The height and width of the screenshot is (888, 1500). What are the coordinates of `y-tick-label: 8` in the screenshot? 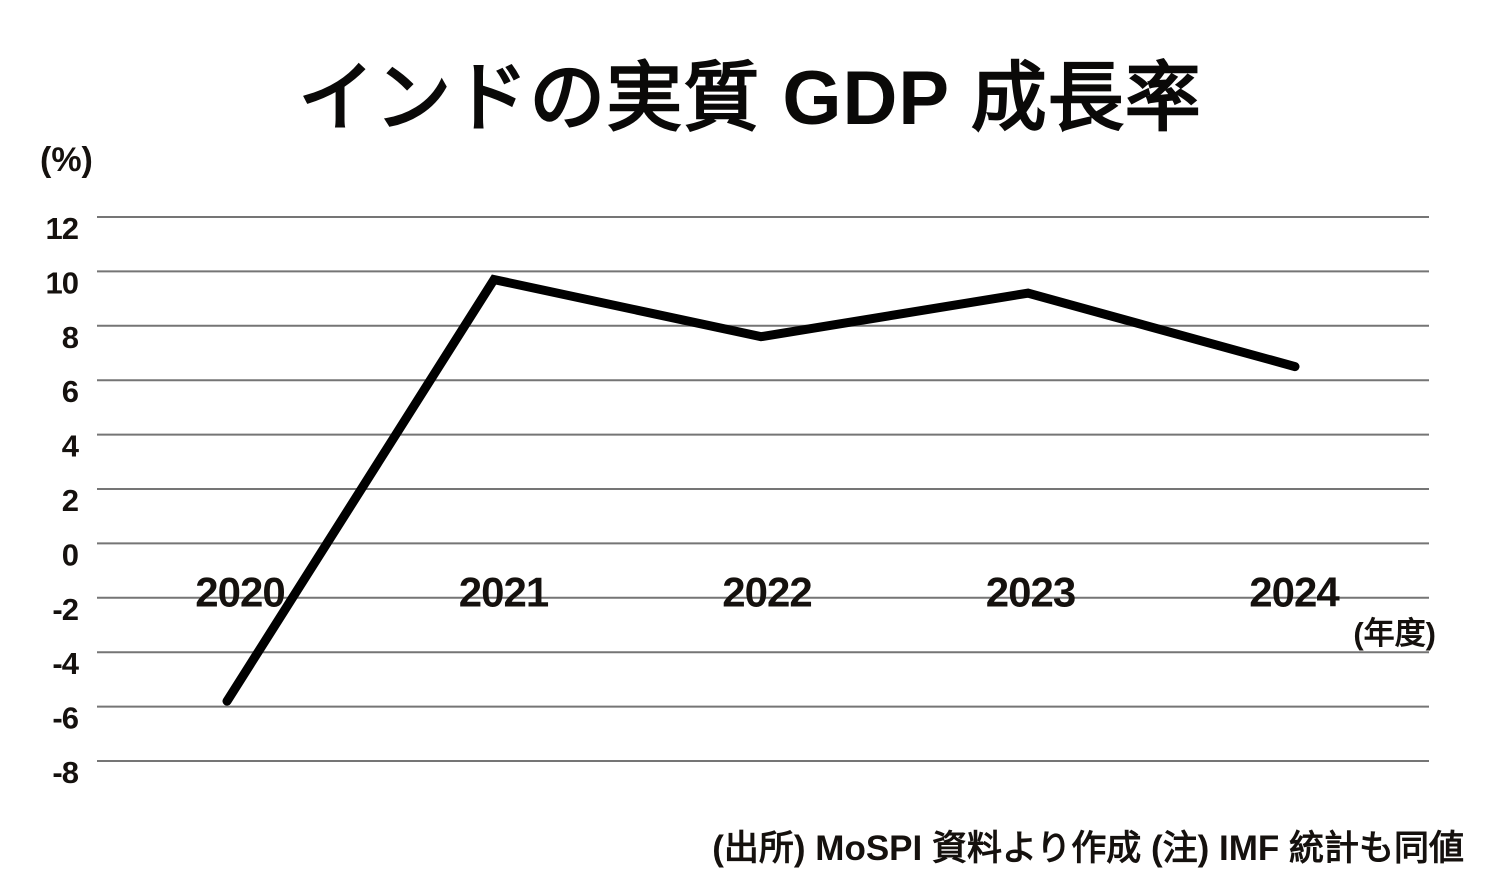 It's located at (70, 337).